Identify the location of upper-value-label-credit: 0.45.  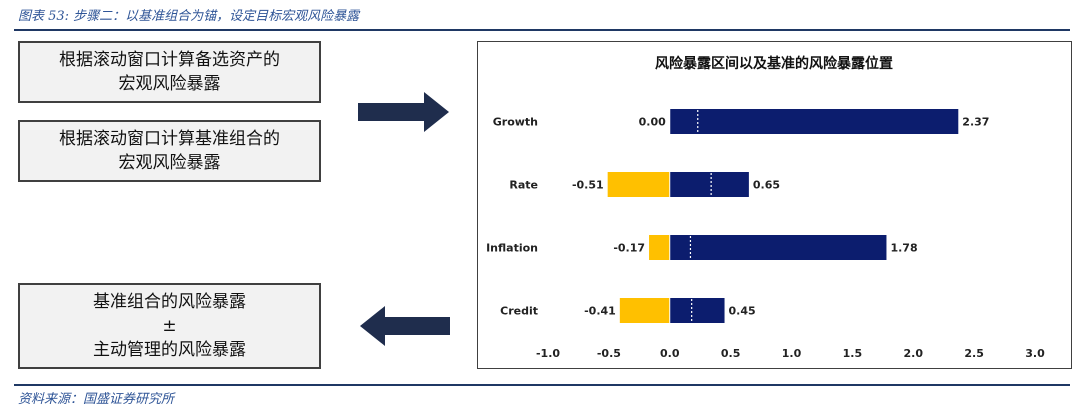
(742, 311).